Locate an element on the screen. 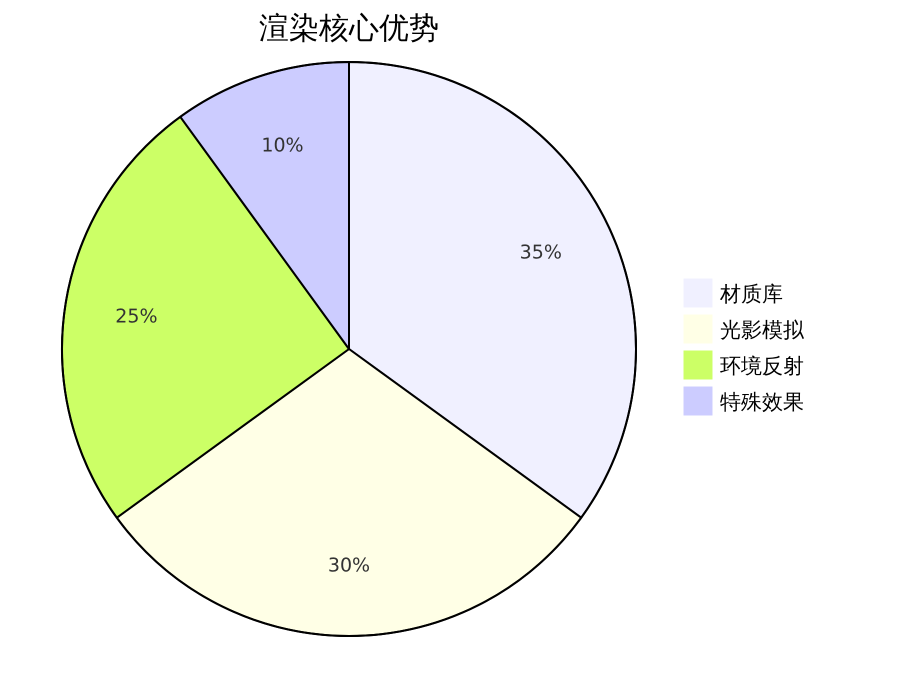 This screenshot has width=900, height=698. legend-label: 光影模拟 is located at coordinates (762, 330).